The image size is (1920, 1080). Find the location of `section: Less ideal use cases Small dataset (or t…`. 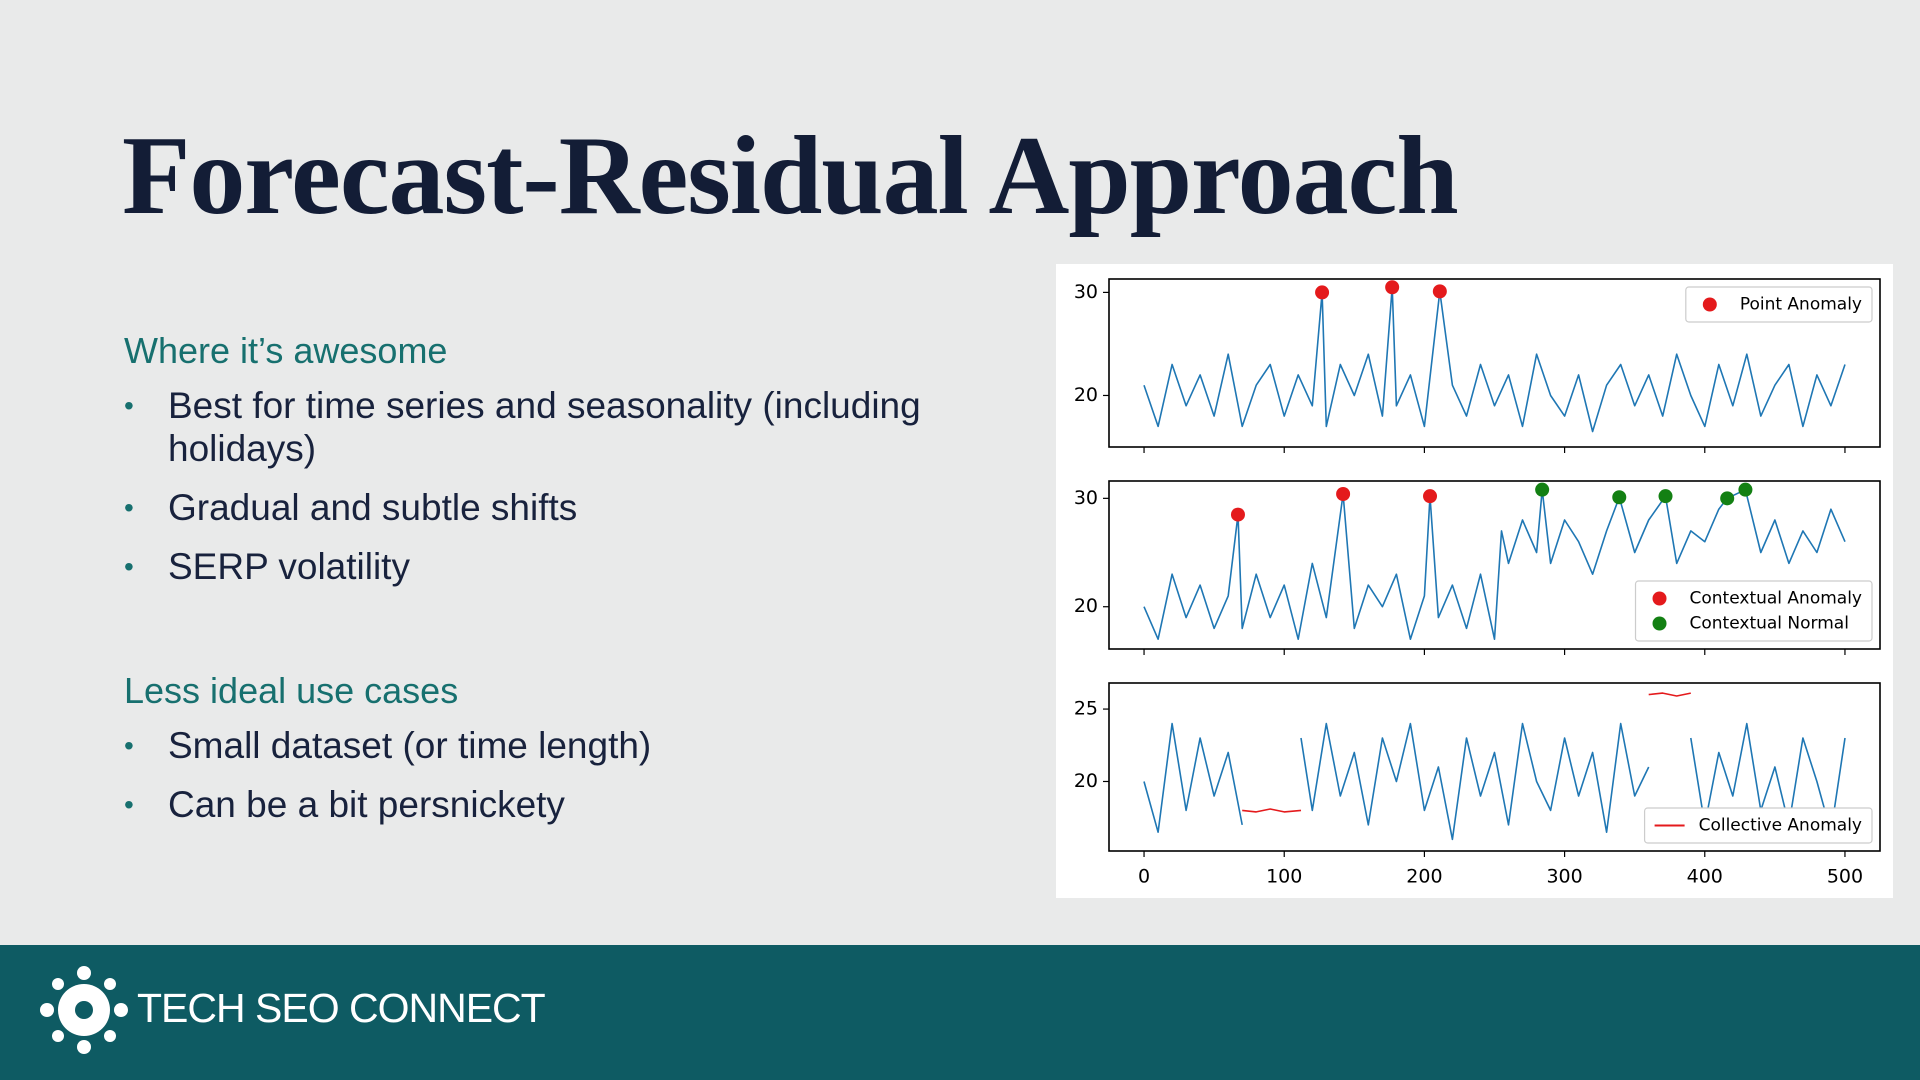

section: Less ideal use cases Small dataset (or t… is located at coordinates (574, 756).